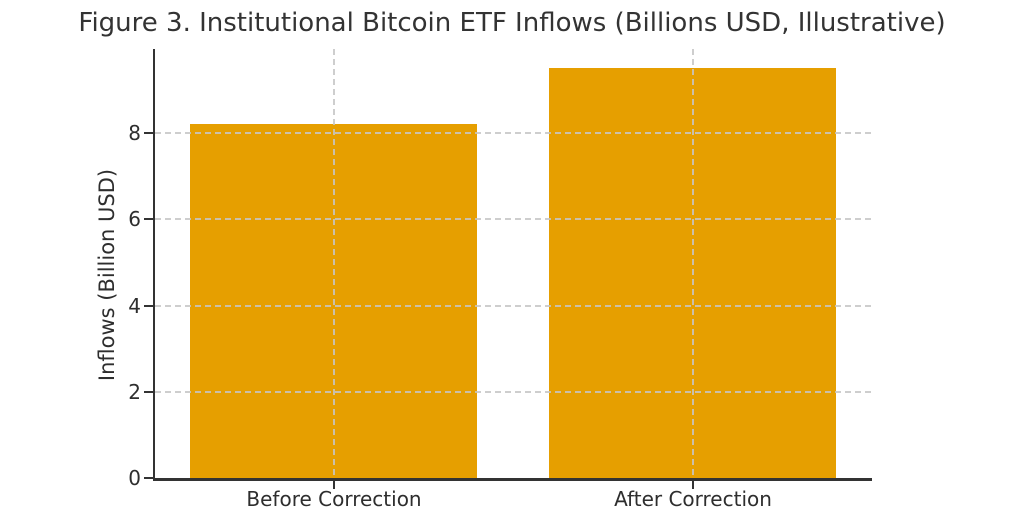  Describe the element at coordinates (107, 275) in the screenshot. I see `y-axis-label: Inflows (Billion USD)` at that location.